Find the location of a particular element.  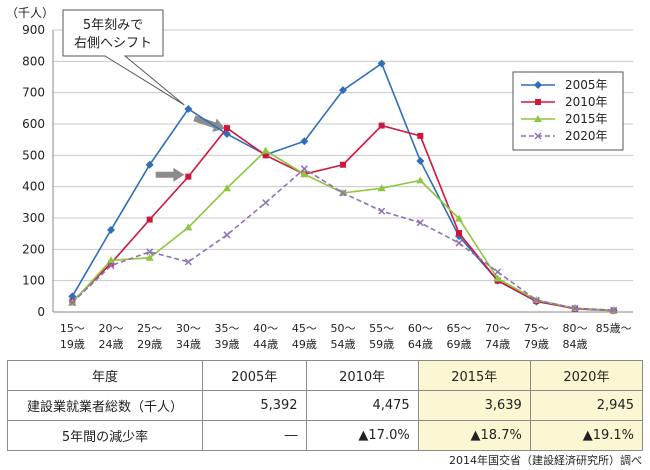

source-note: 2014年国交省（建設経済研究所）調べ is located at coordinates (545, 460).